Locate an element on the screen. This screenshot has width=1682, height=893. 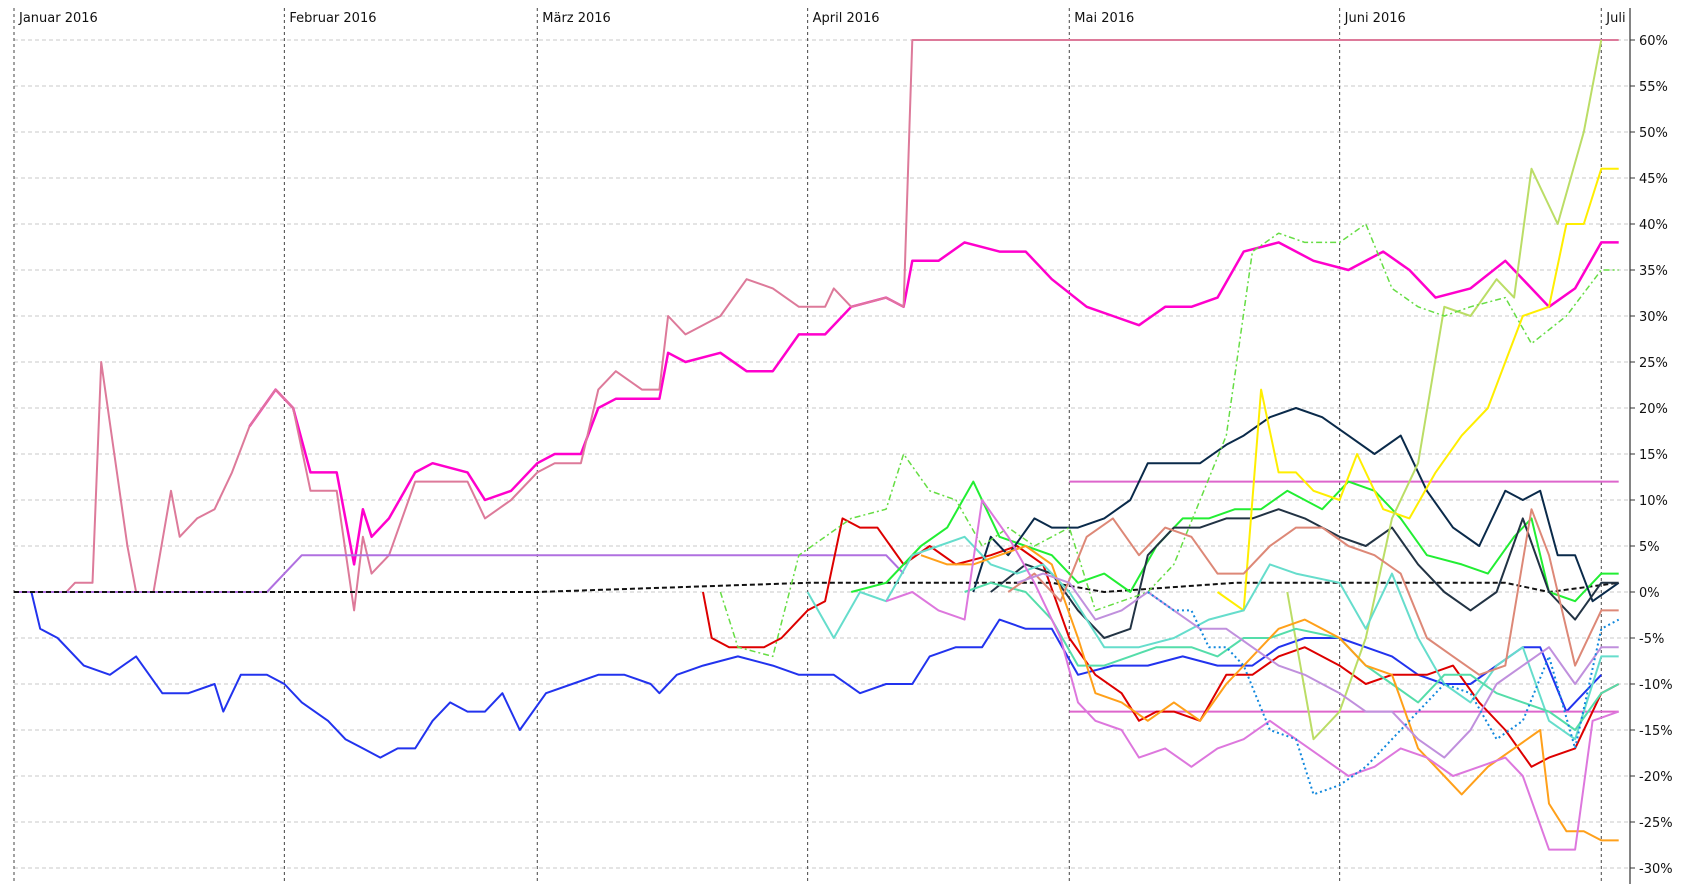
y-tick-label: 30% is located at coordinates (1653, 317).